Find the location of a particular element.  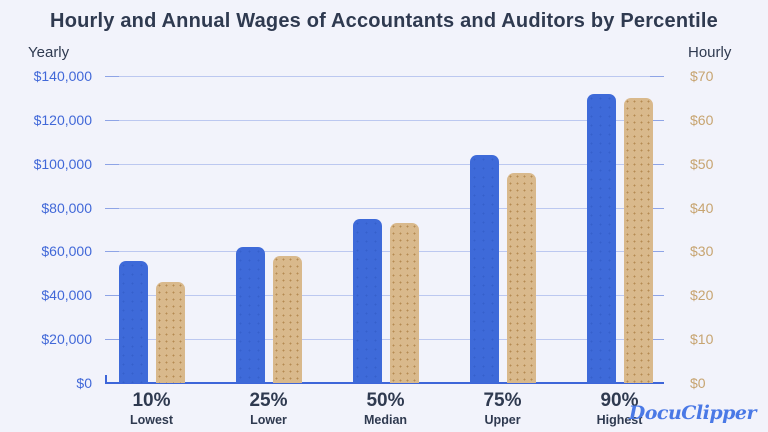

category-percent-label: 50% is located at coordinates (385, 400).